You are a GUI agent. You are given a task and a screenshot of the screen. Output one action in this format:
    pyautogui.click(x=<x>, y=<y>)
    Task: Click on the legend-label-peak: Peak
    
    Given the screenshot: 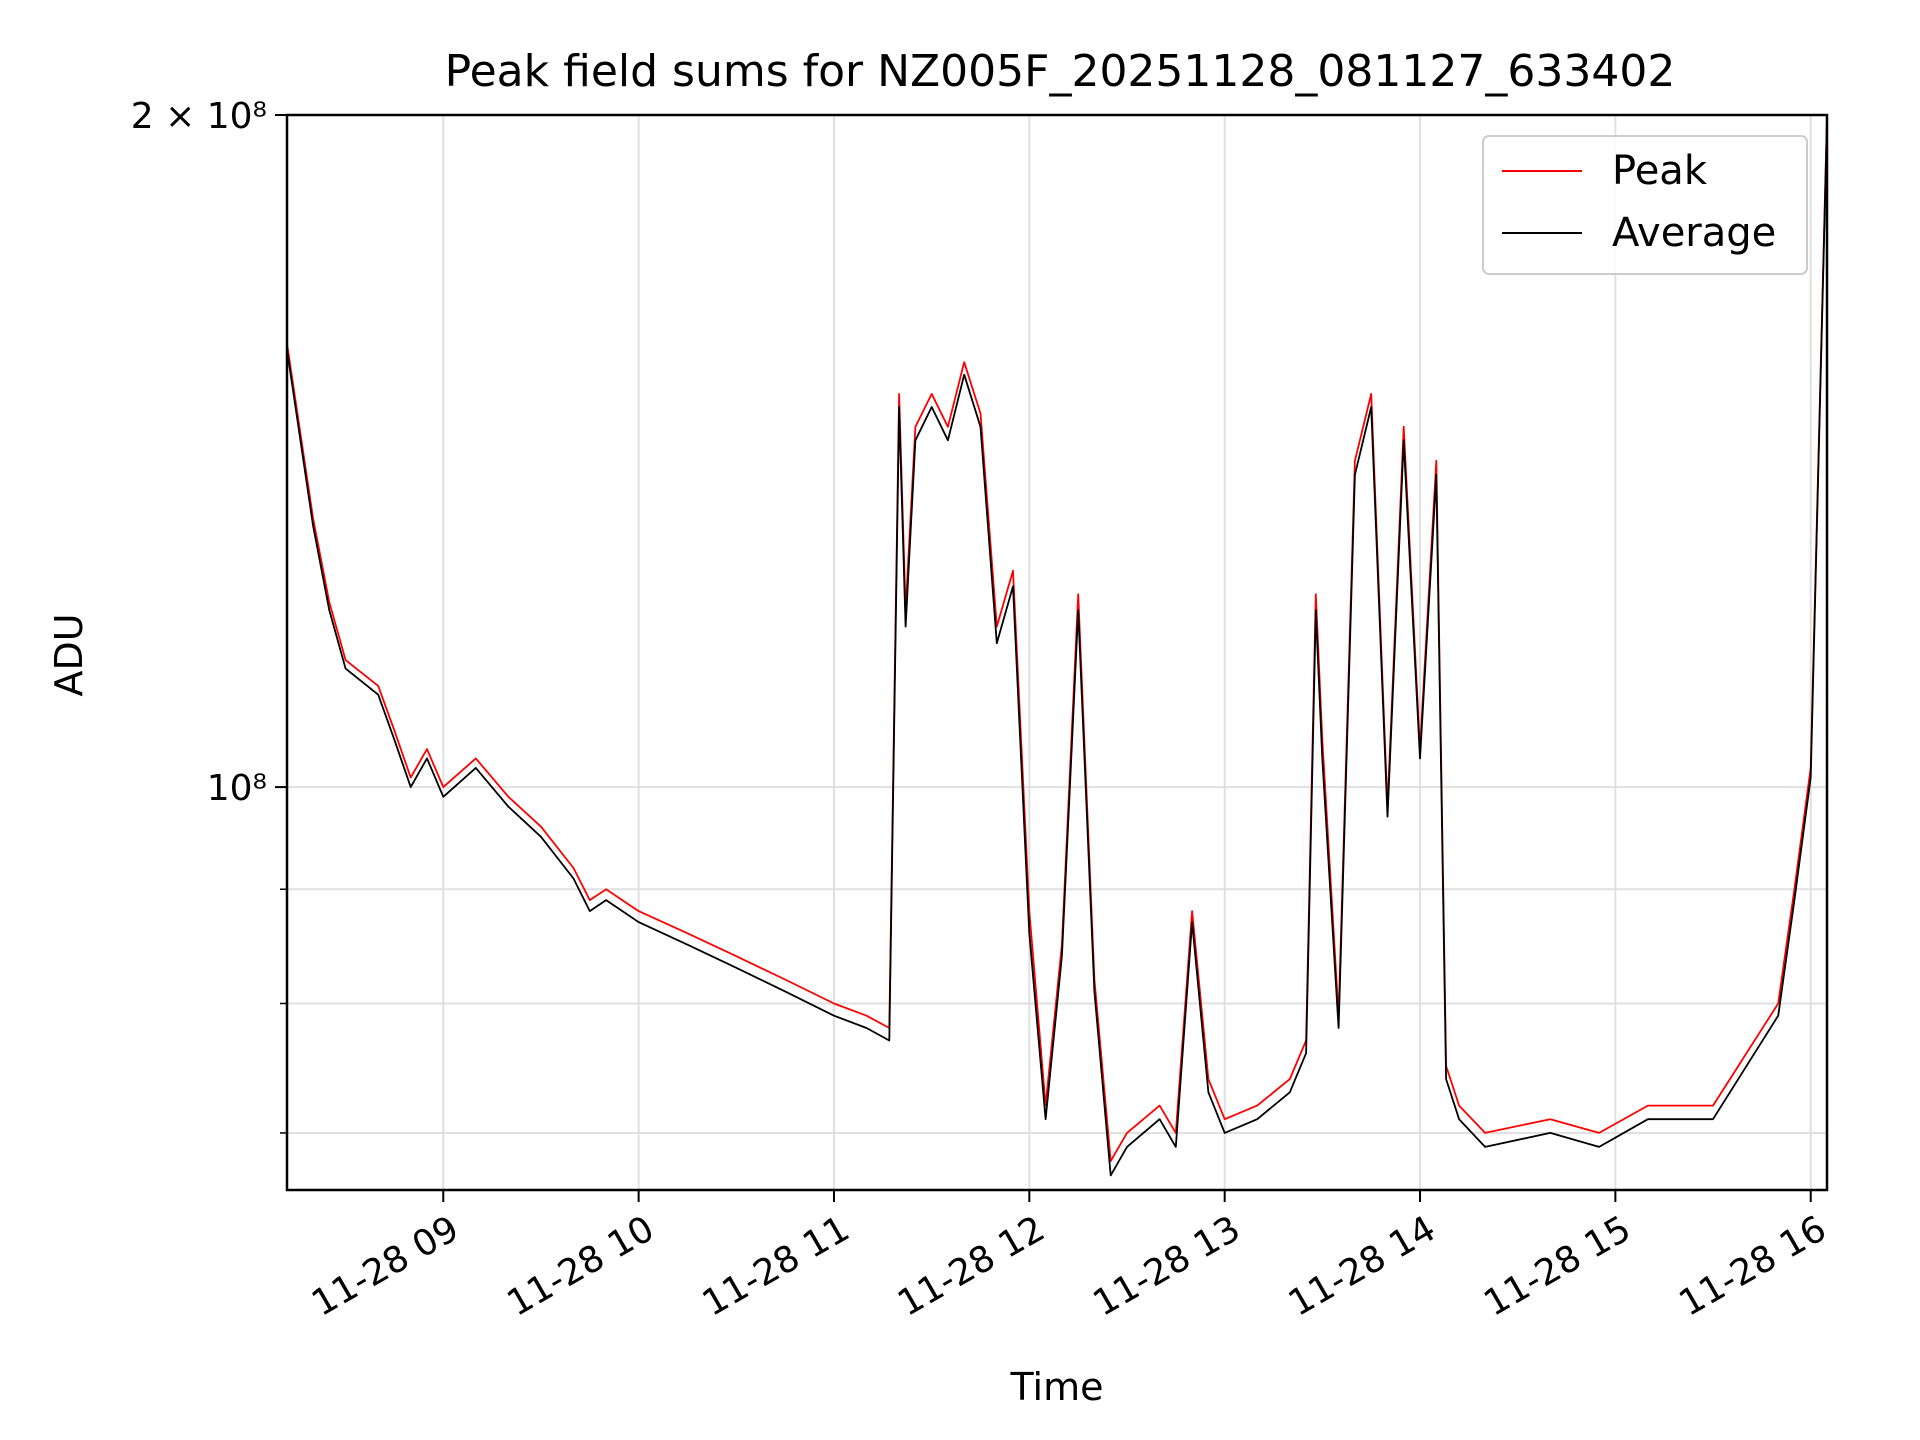 What is the action you would take?
    pyautogui.click(x=1660, y=171)
    